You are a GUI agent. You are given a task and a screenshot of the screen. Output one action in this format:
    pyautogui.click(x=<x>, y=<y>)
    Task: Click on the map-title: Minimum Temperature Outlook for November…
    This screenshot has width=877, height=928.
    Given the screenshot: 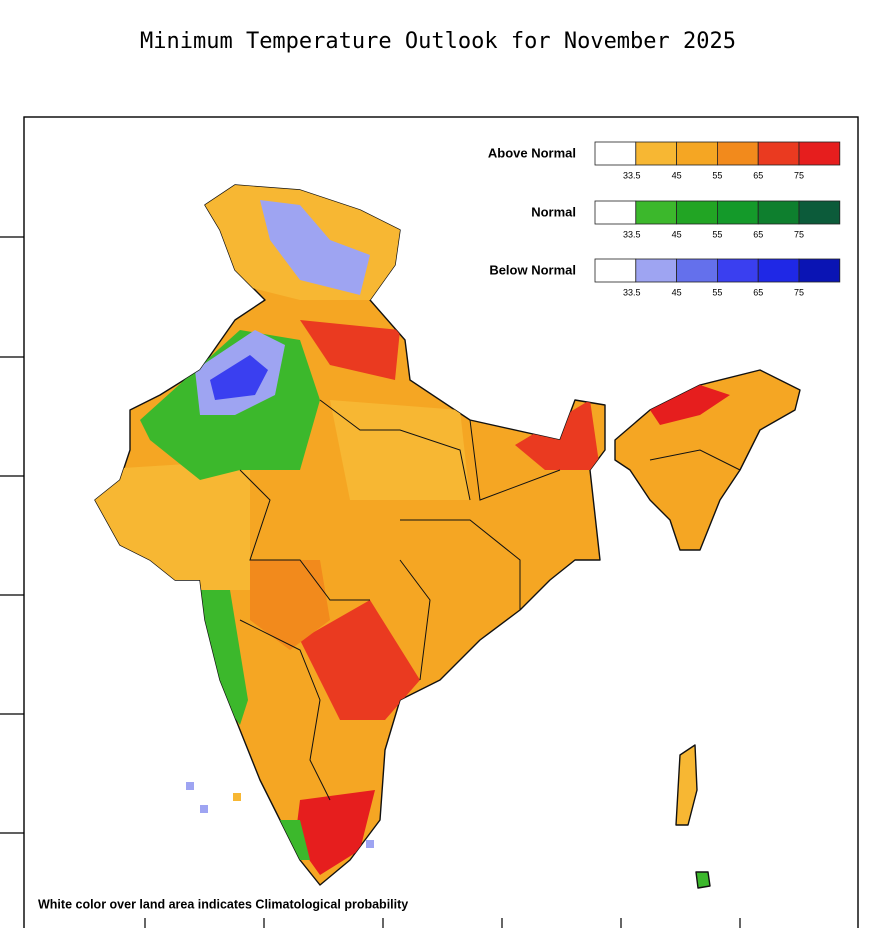 What is the action you would take?
    pyautogui.click(x=438, y=41)
    